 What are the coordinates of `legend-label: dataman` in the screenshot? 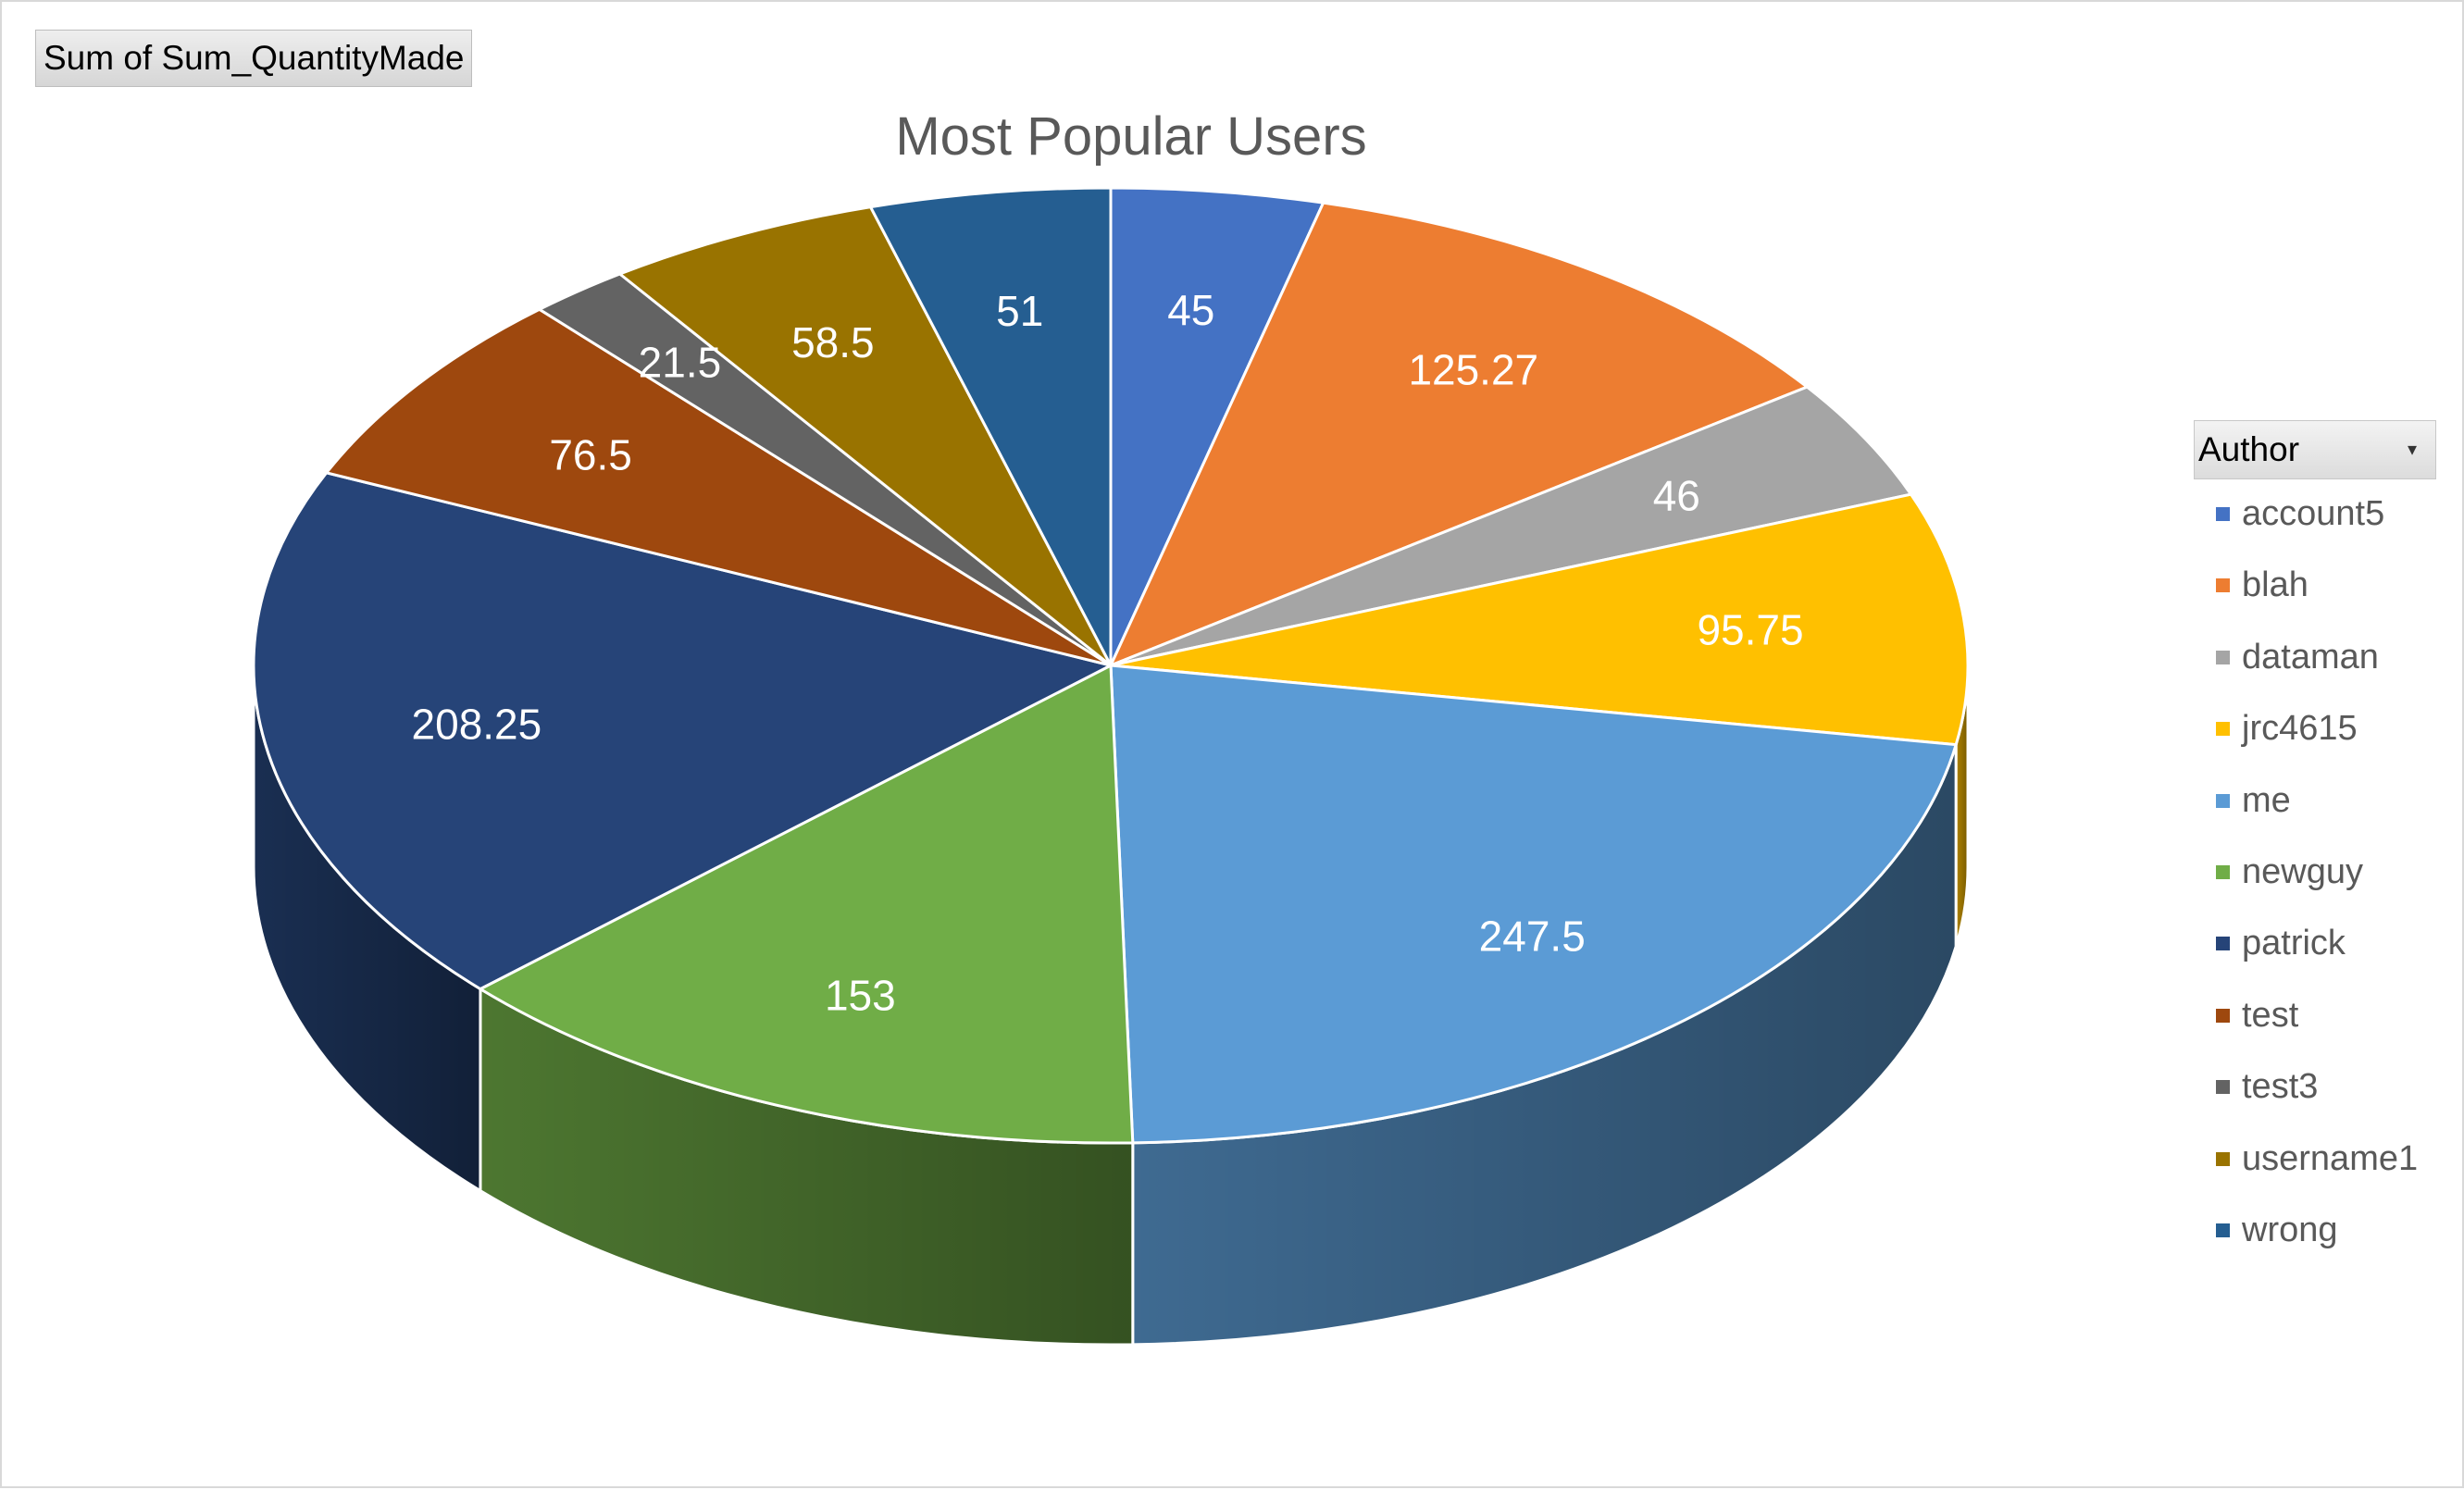 It's located at (2310, 657).